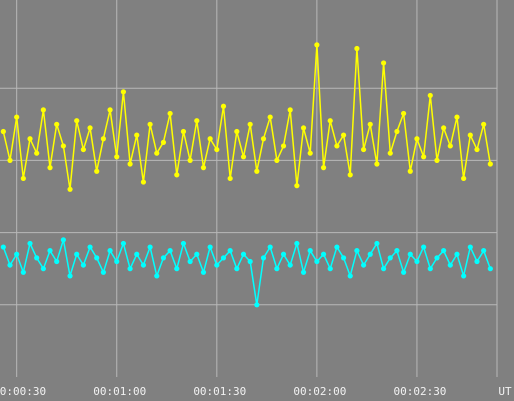 Image resolution: width=514 pixels, height=401 pixels. What do you see at coordinates (419, 391) in the screenshot?
I see `x-tick-label: 00:02:30` at bounding box center [419, 391].